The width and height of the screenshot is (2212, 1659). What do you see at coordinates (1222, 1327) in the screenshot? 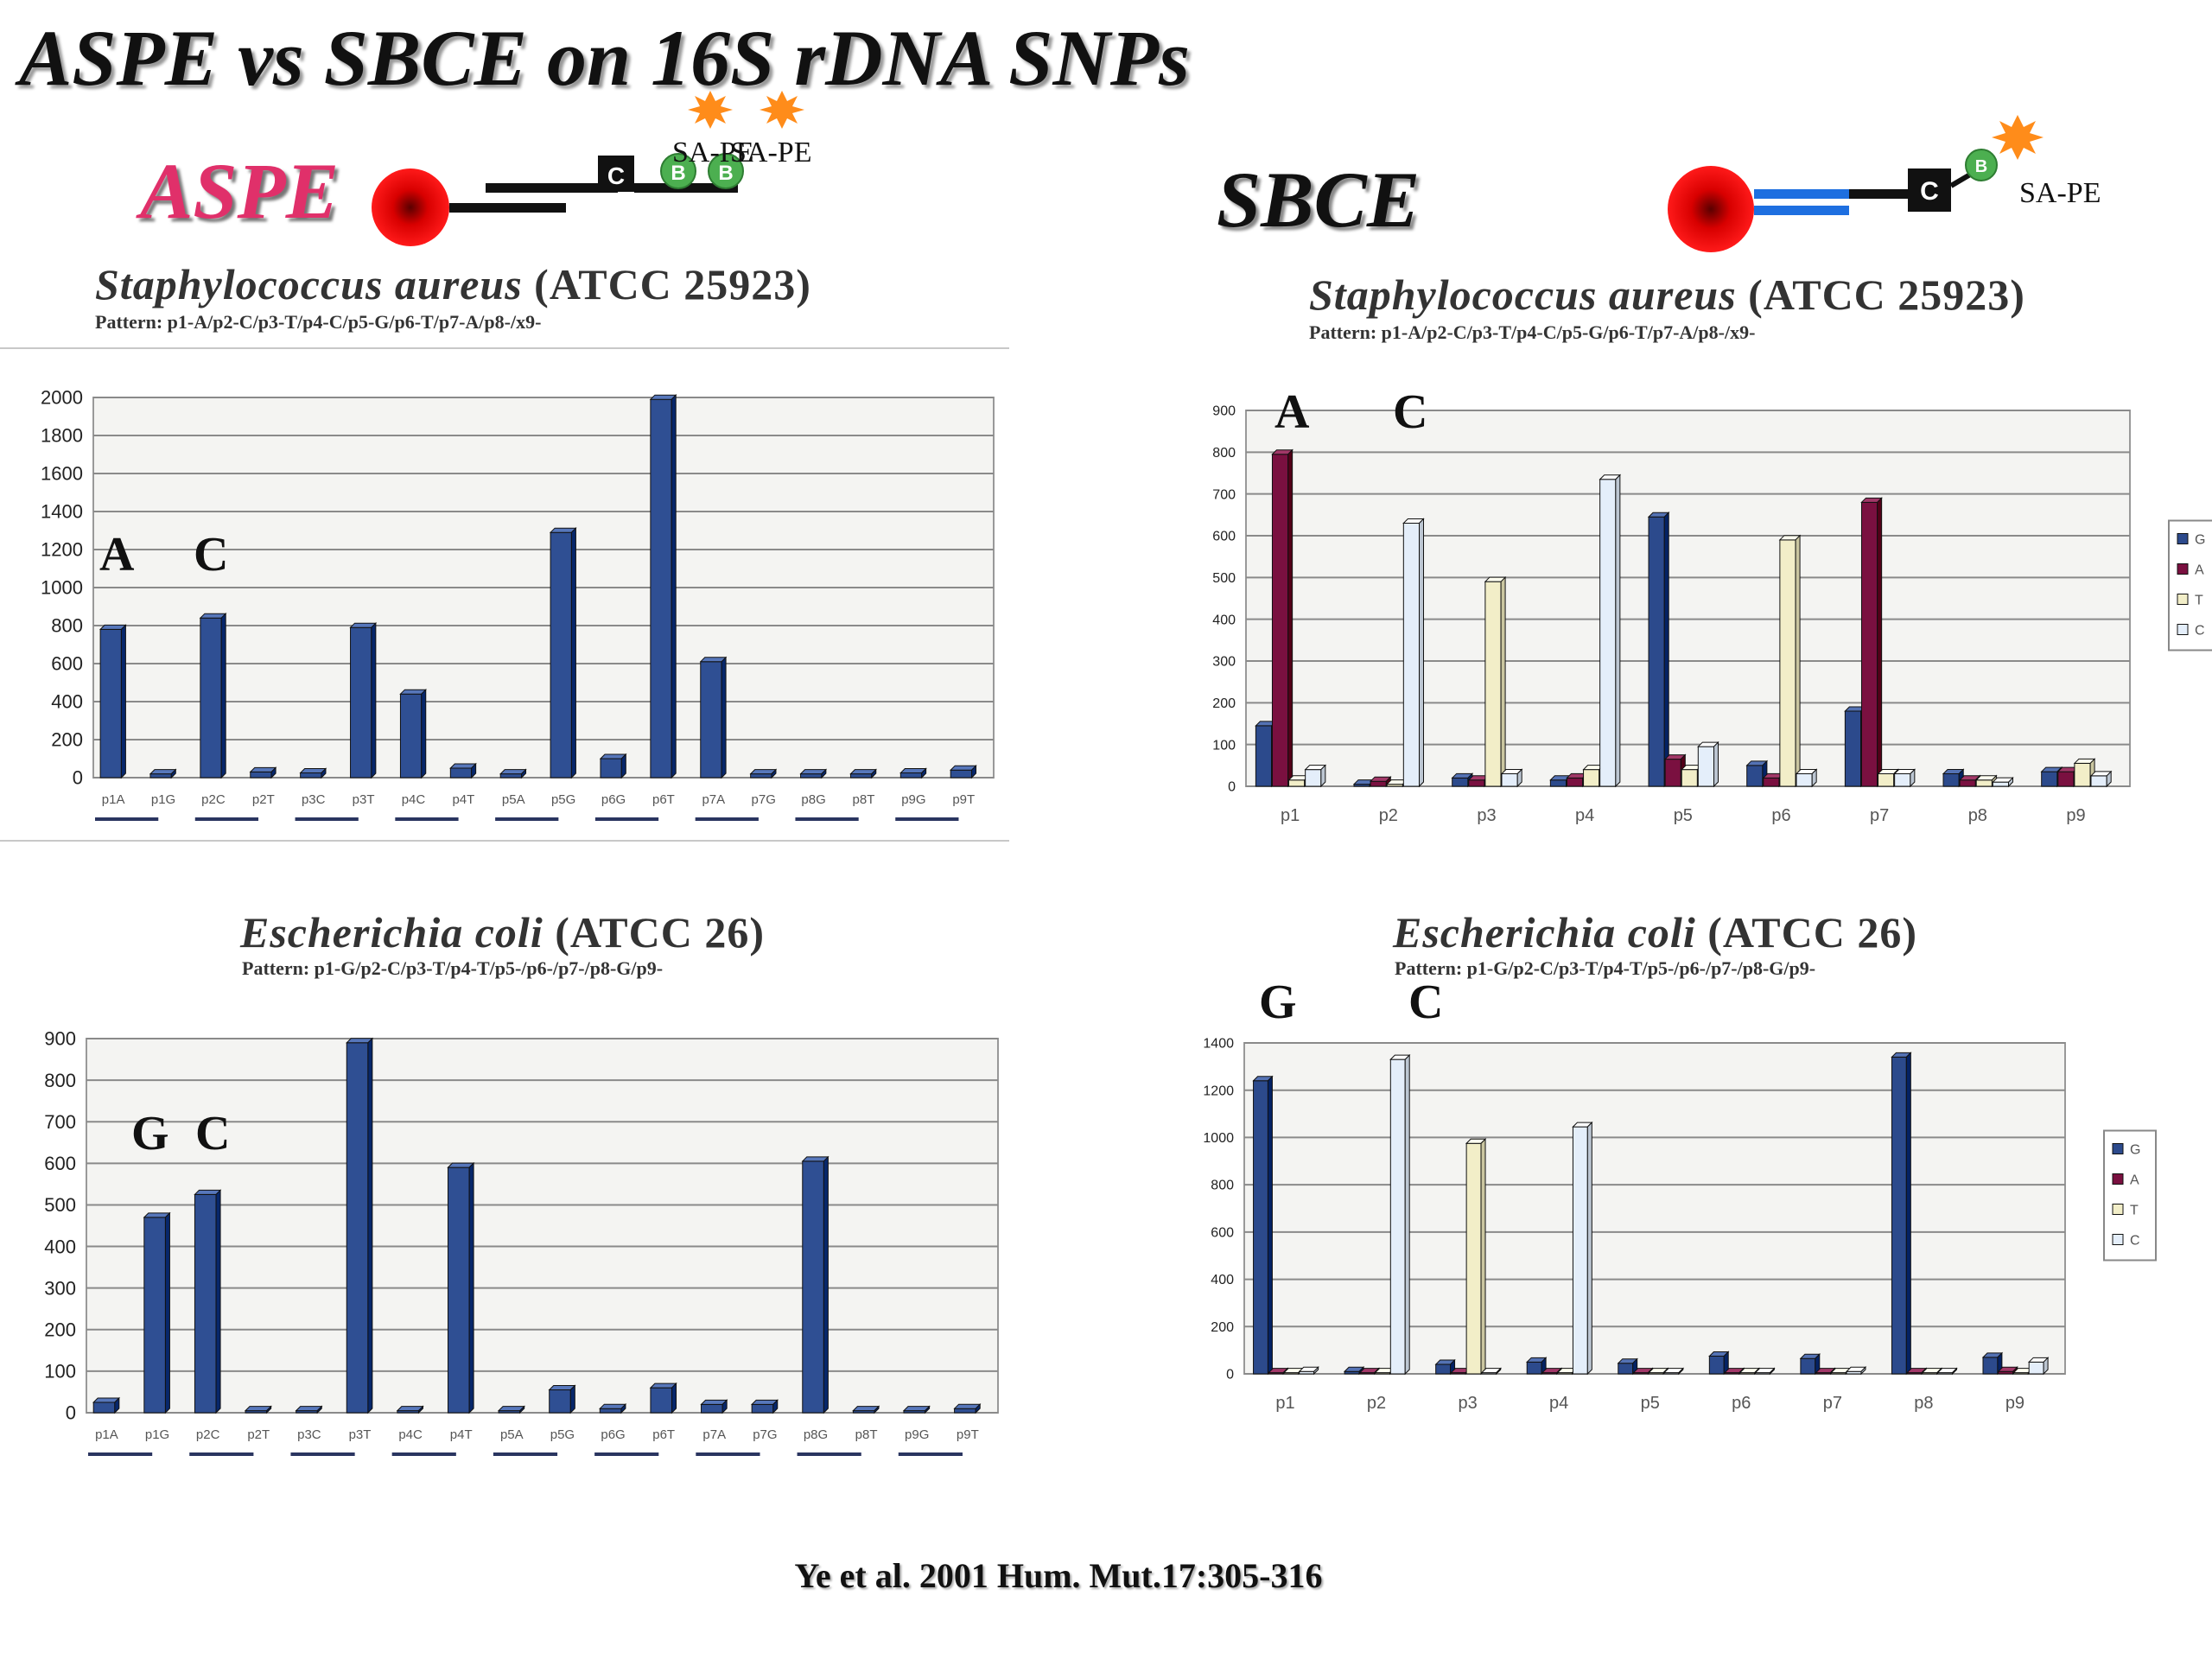
I see `chart-4-ytick-1: 200` at bounding box center [1222, 1327].